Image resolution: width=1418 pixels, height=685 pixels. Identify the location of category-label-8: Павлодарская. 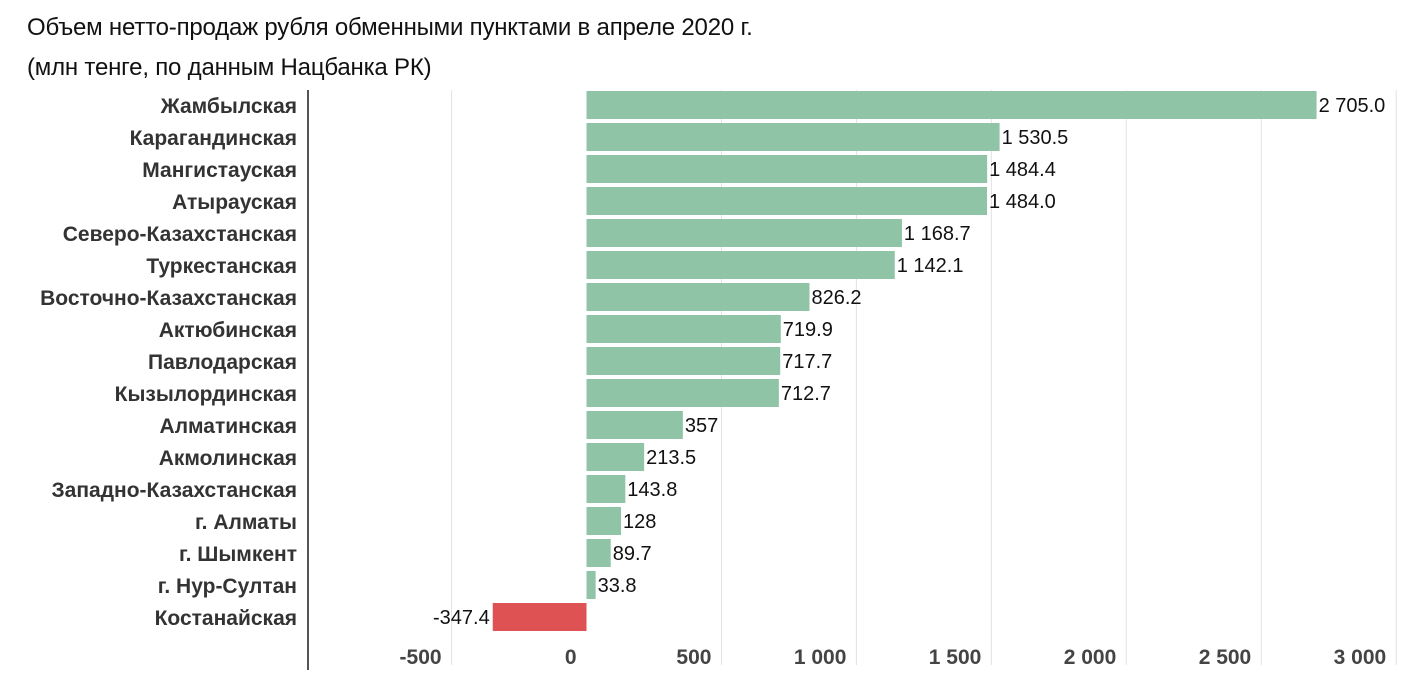
(222, 362).